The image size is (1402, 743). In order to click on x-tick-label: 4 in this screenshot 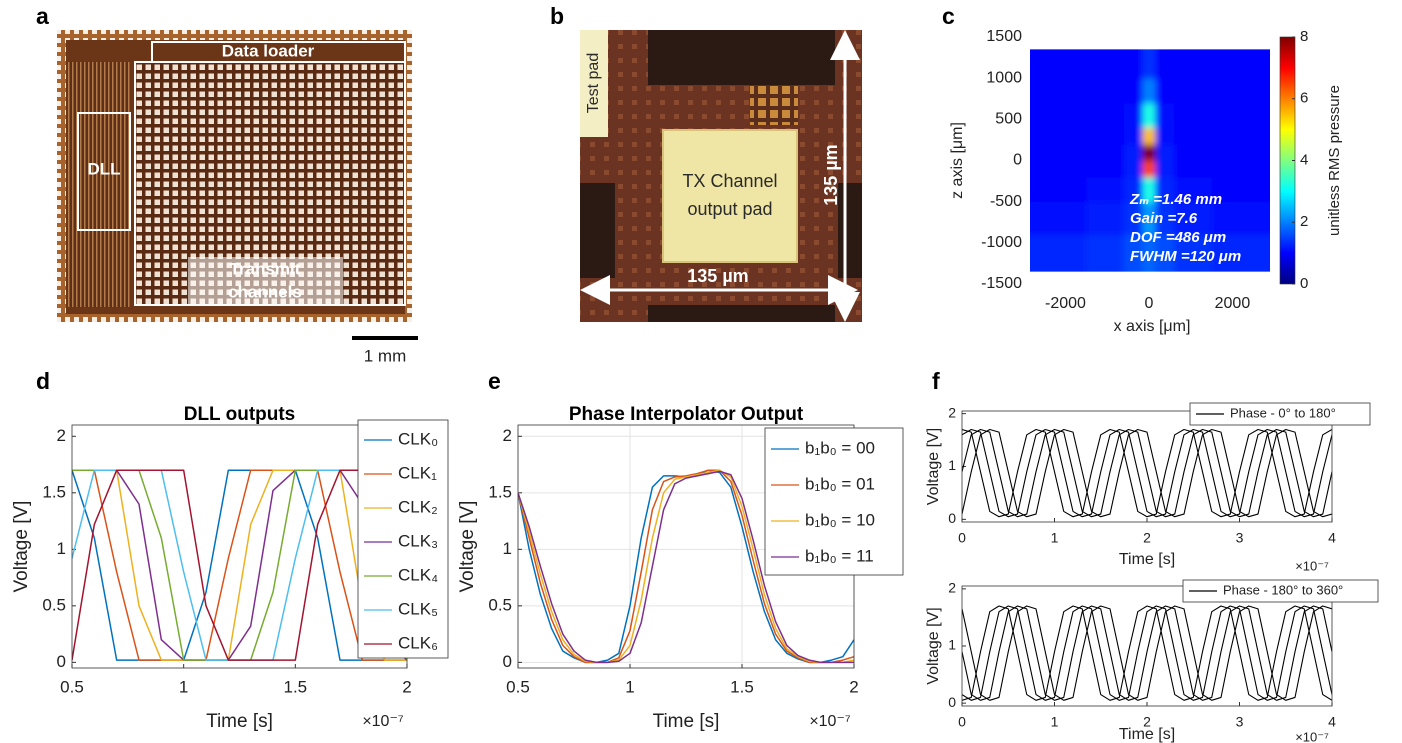, I will do `click(1332, 538)`.